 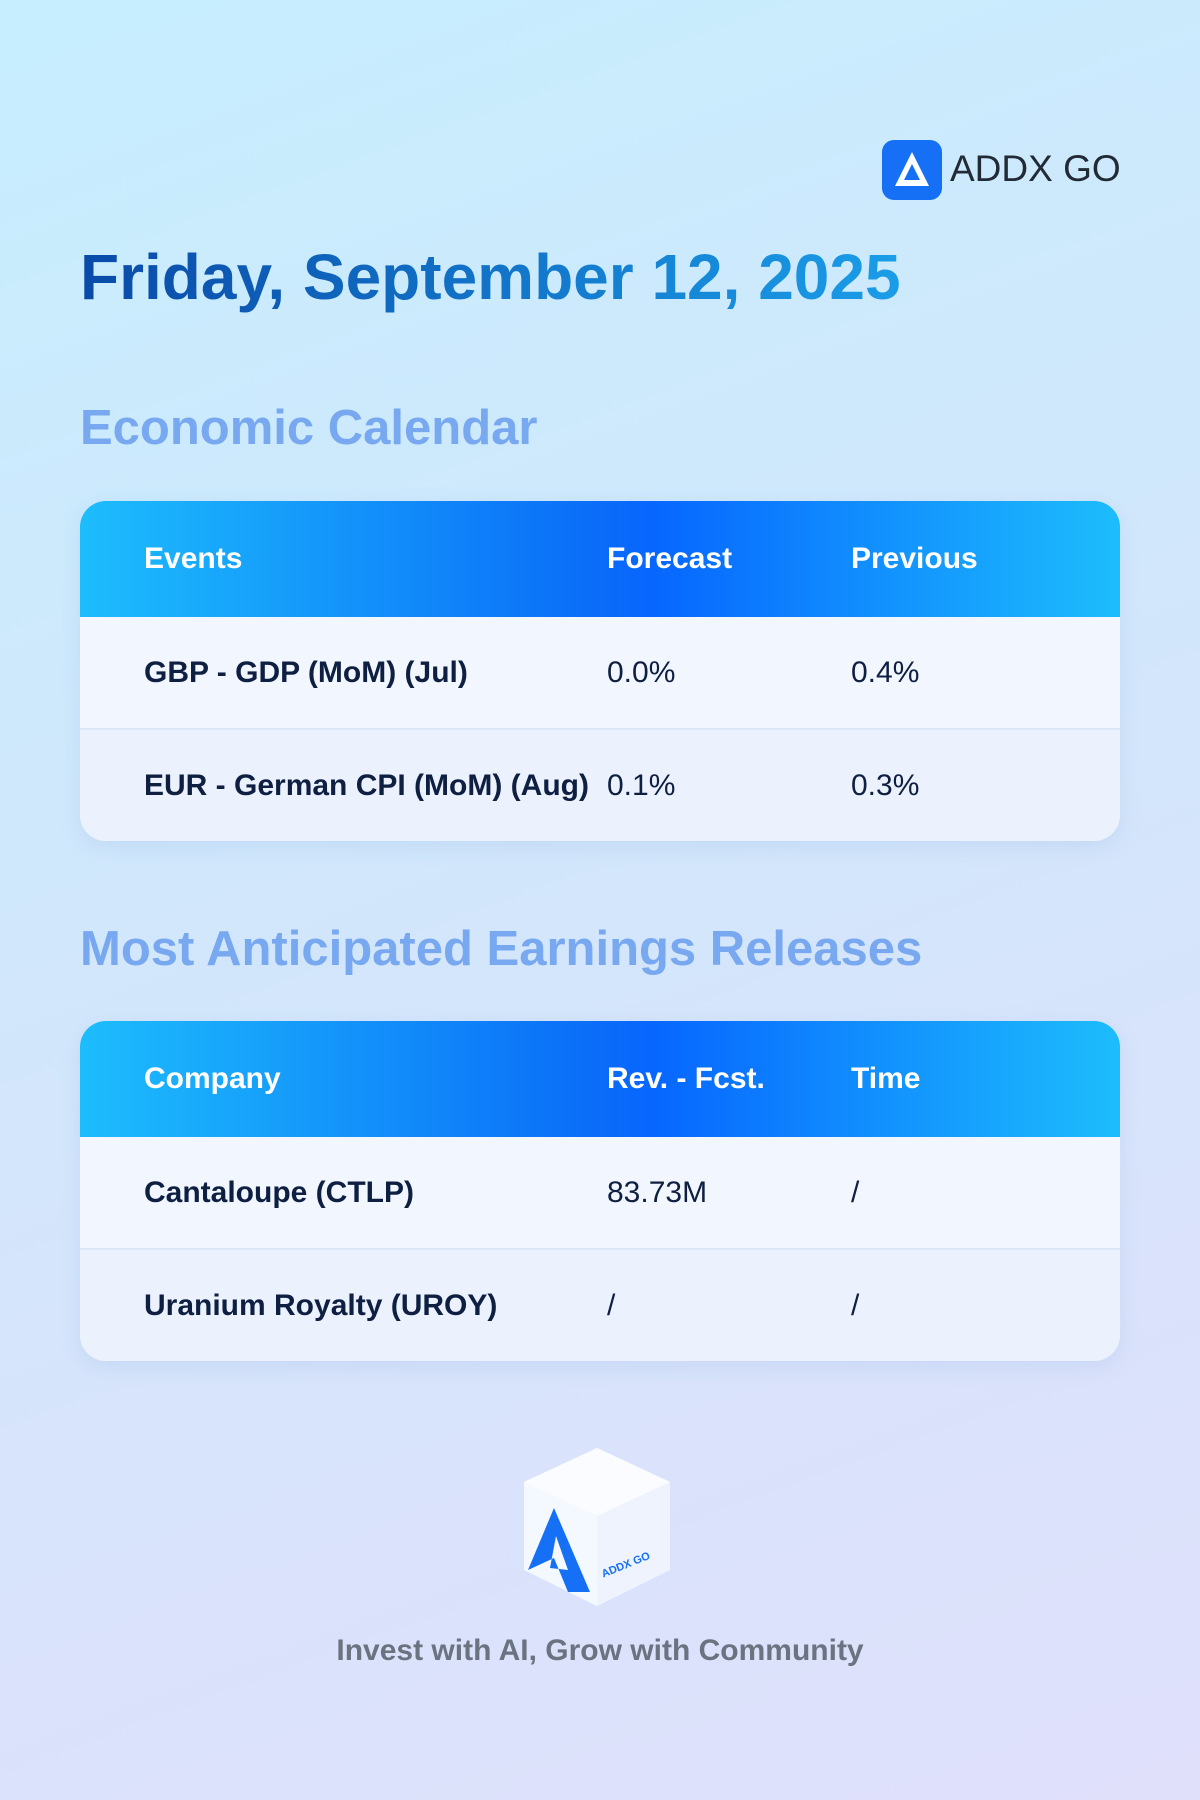 I want to click on table-cell: 0.4%, so click(x=885, y=672).